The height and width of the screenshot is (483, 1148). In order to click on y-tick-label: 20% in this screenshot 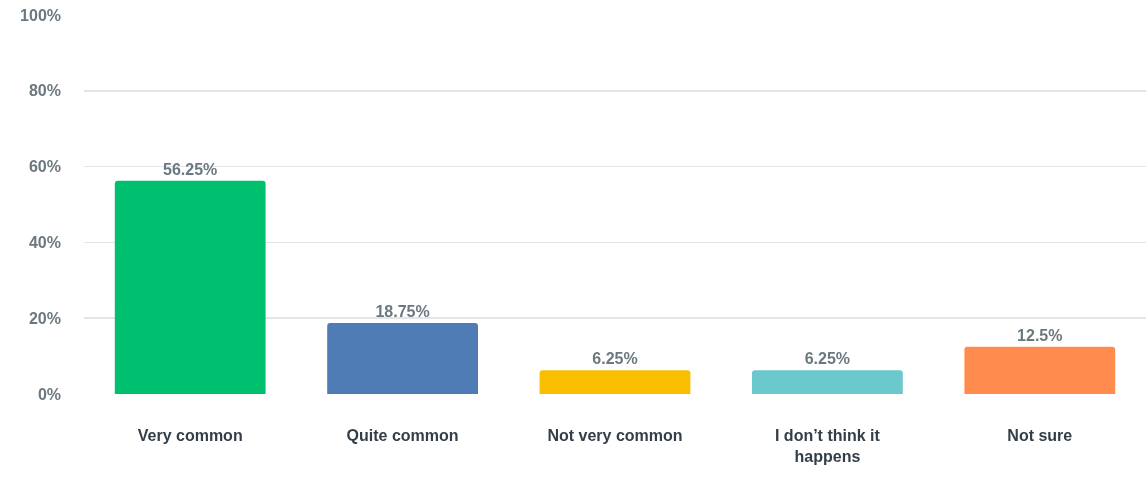, I will do `click(44, 318)`.